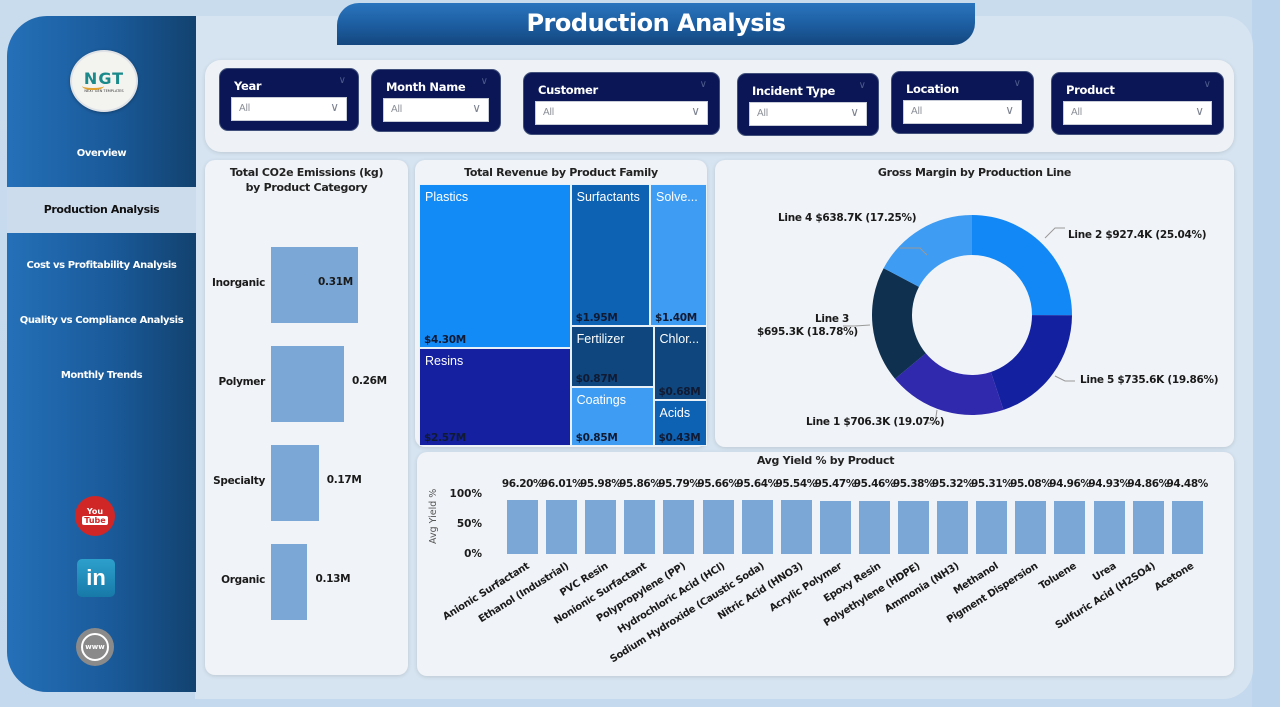 Image resolution: width=1280 pixels, height=707 pixels. What do you see at coordinates (101, 153) in the screenshot?
I see `sidebar-item-overview: Overview` at bounding box center [101, 153].